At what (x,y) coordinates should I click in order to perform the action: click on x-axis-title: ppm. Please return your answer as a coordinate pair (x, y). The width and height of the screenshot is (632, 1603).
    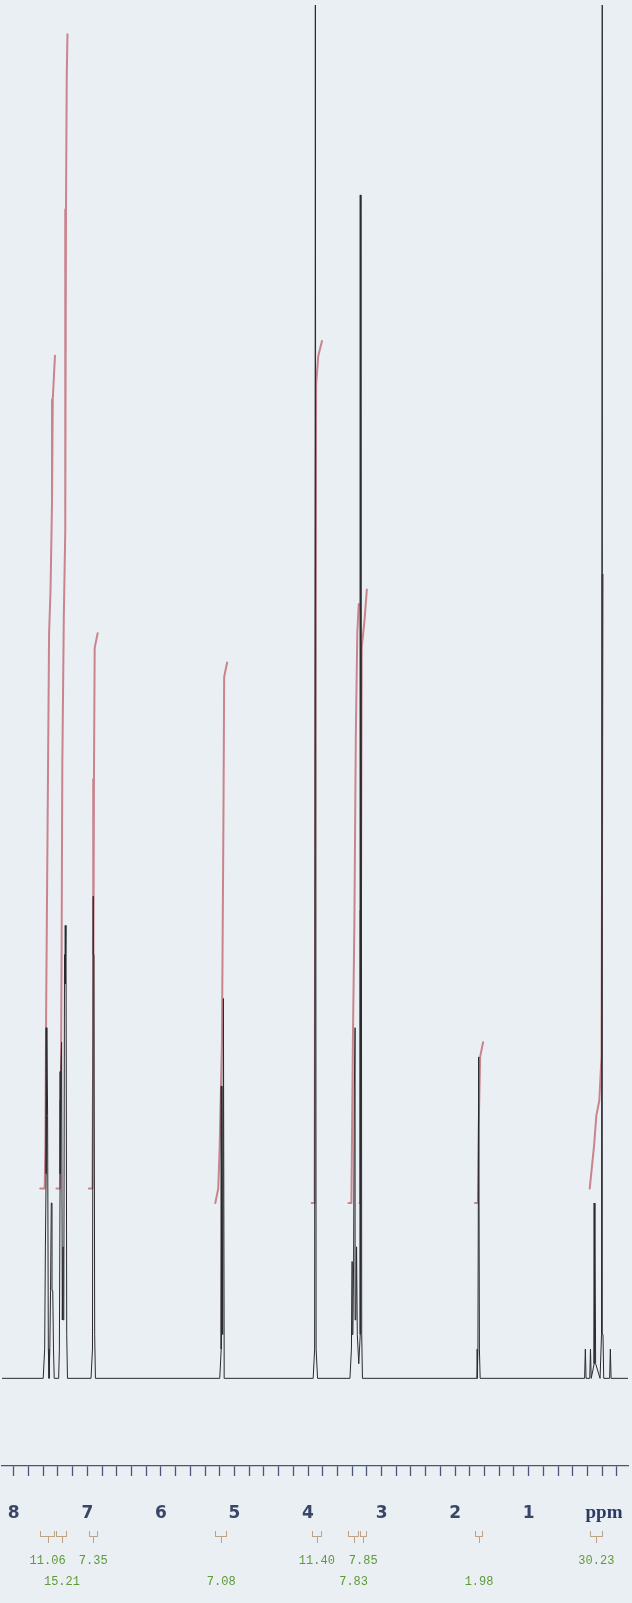
    Looking at the image, I should click on (604, 1511).